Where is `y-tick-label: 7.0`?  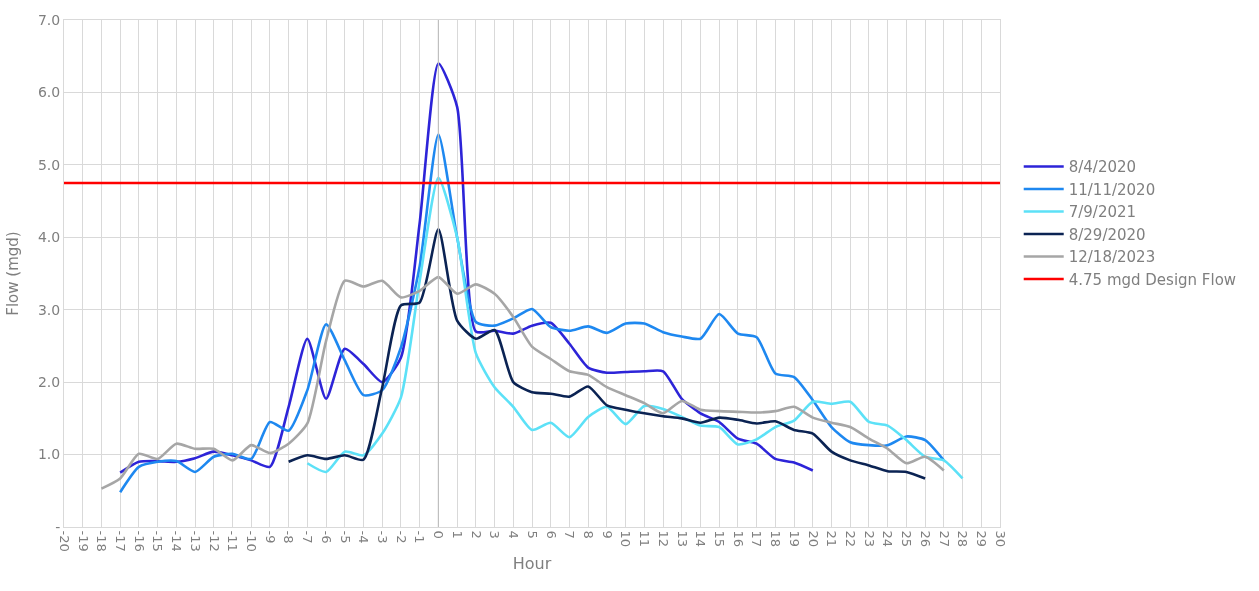
y-tick-label: 7.0 is located at coordinates (49, 19).